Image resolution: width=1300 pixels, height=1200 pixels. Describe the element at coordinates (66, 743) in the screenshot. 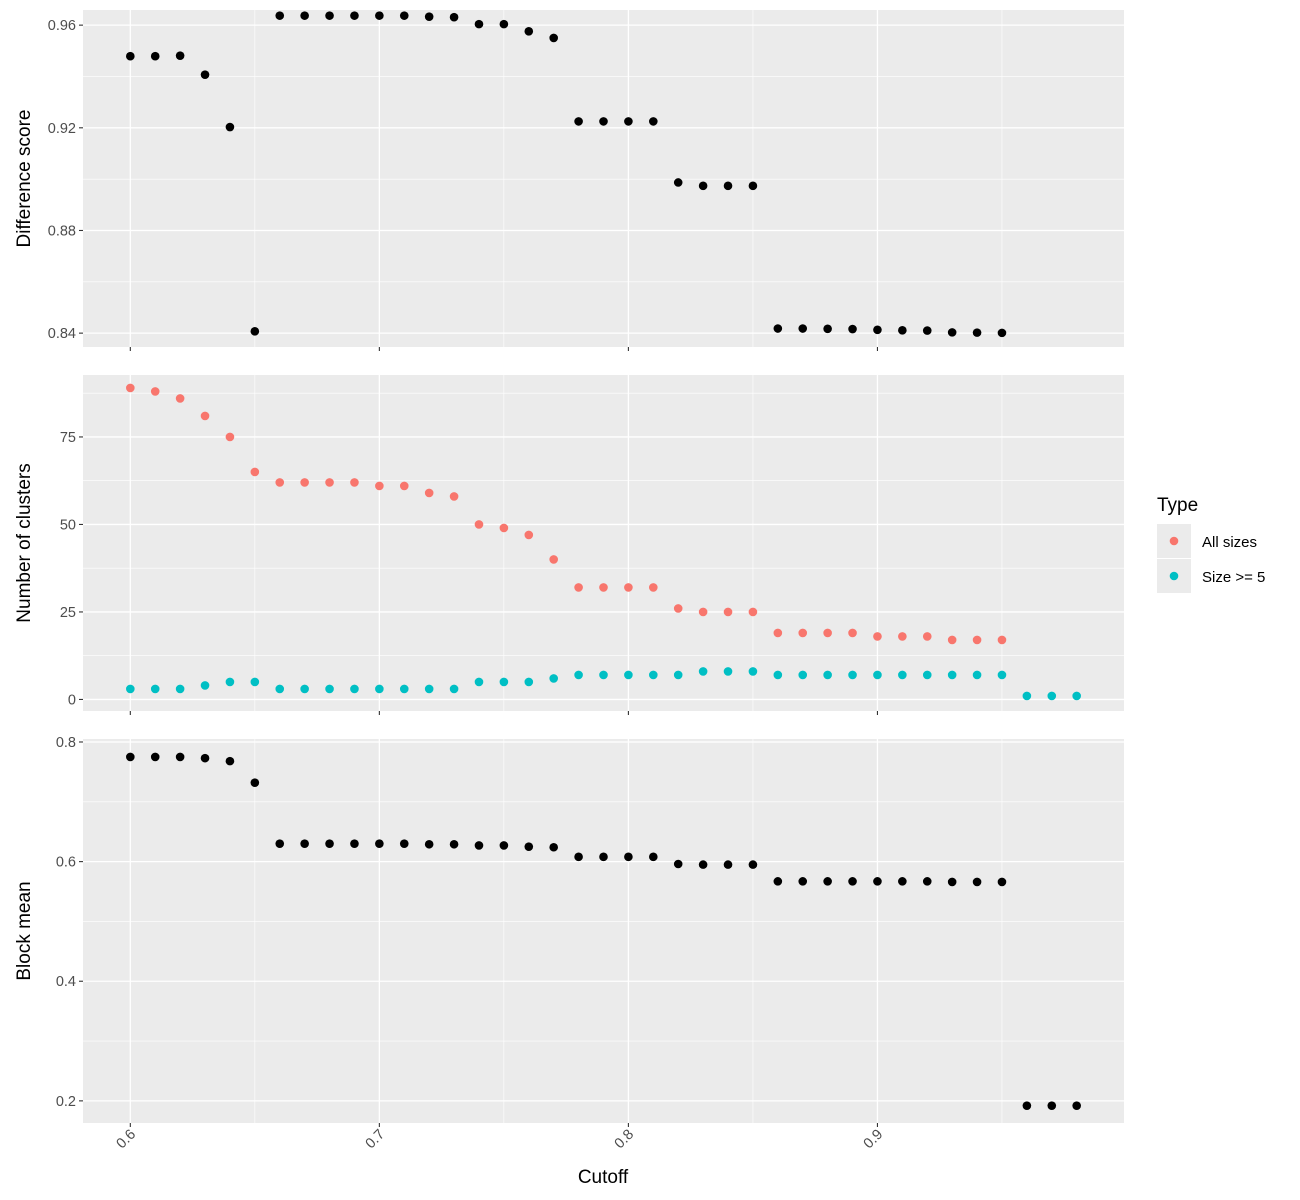

I see `y-tick-label: 0.8` at that location.